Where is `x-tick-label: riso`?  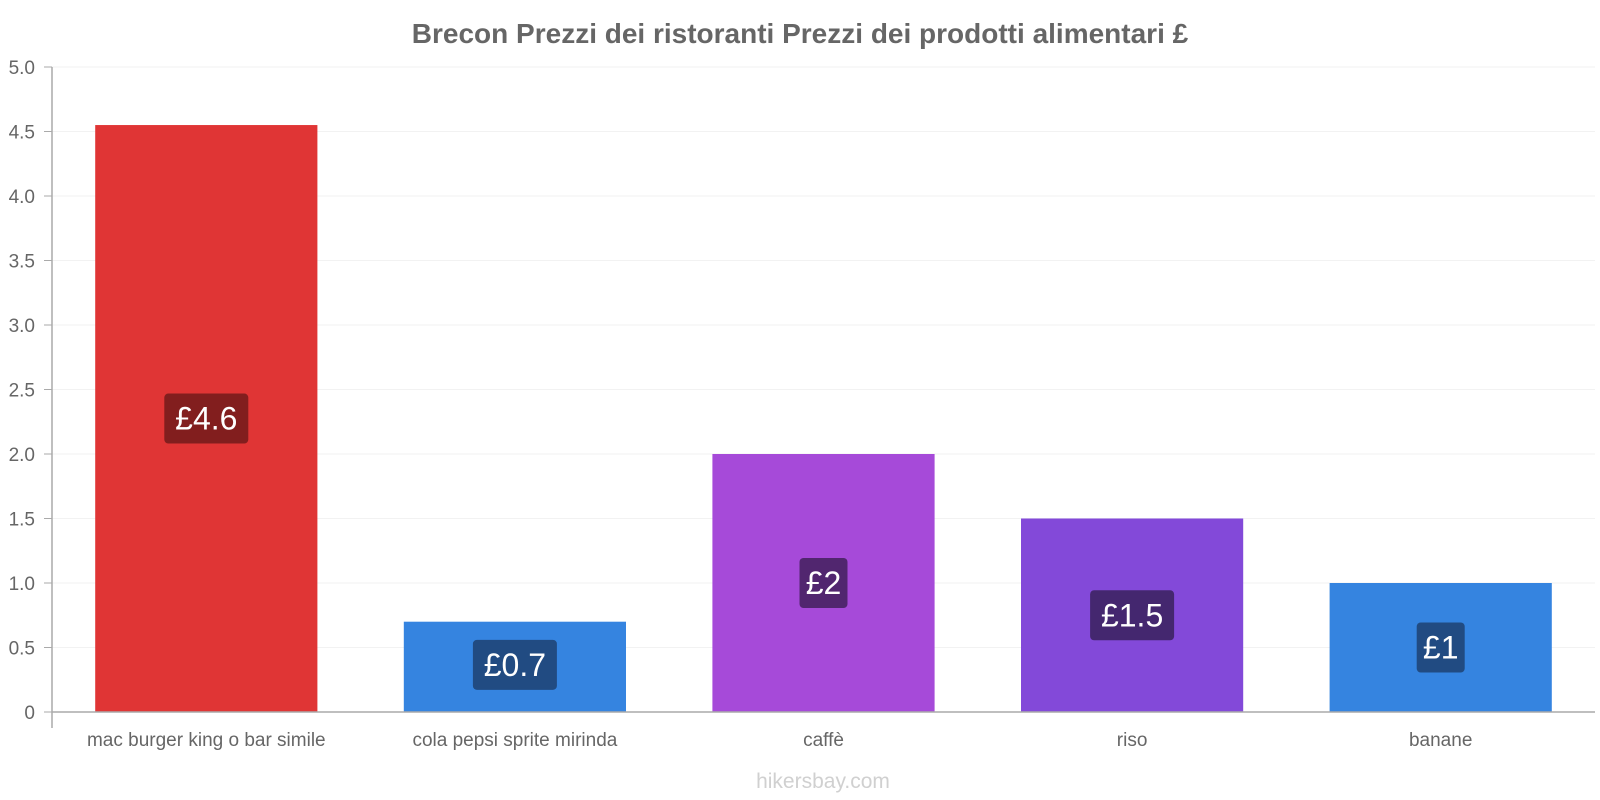 x-tick-label: riso is located at coordinates (1132, 740).